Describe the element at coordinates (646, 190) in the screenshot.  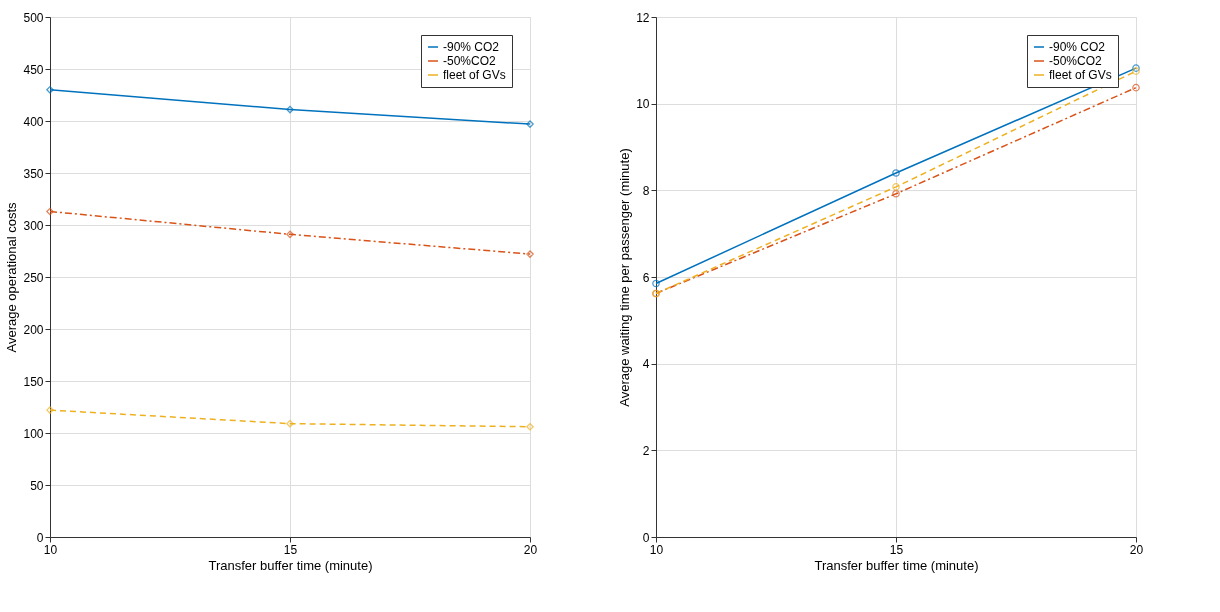
I see `y-tick-label: 8` at that location.